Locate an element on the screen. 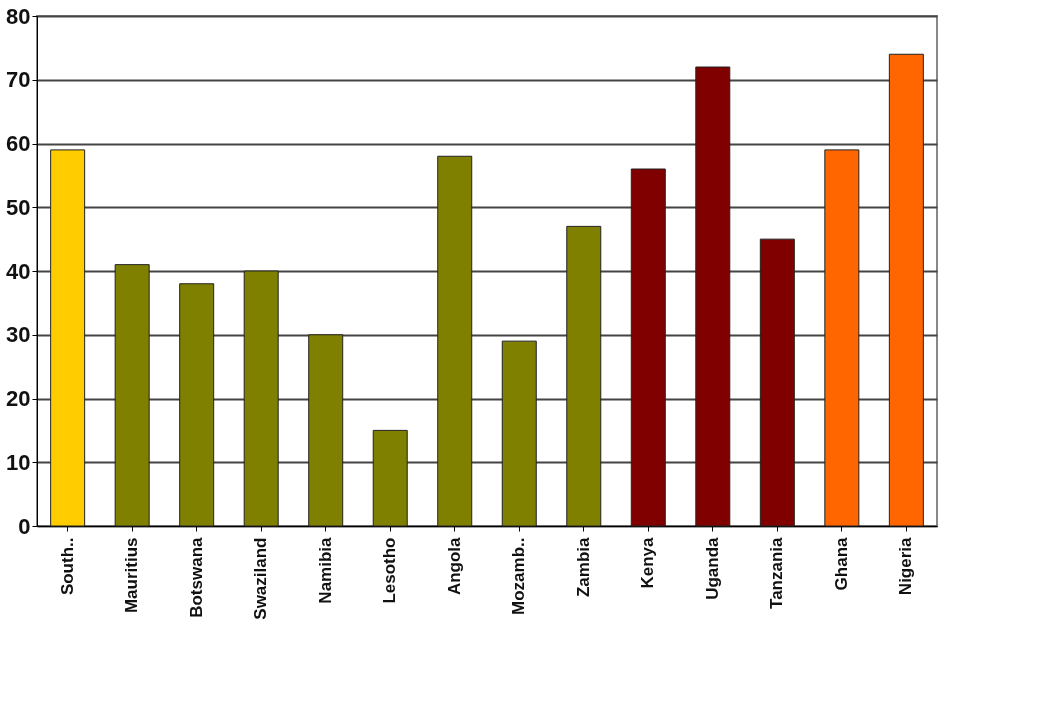 This screenshot has width=1059, height=721. x-tick-label: Mauritius is located at coordinates (132, 575).